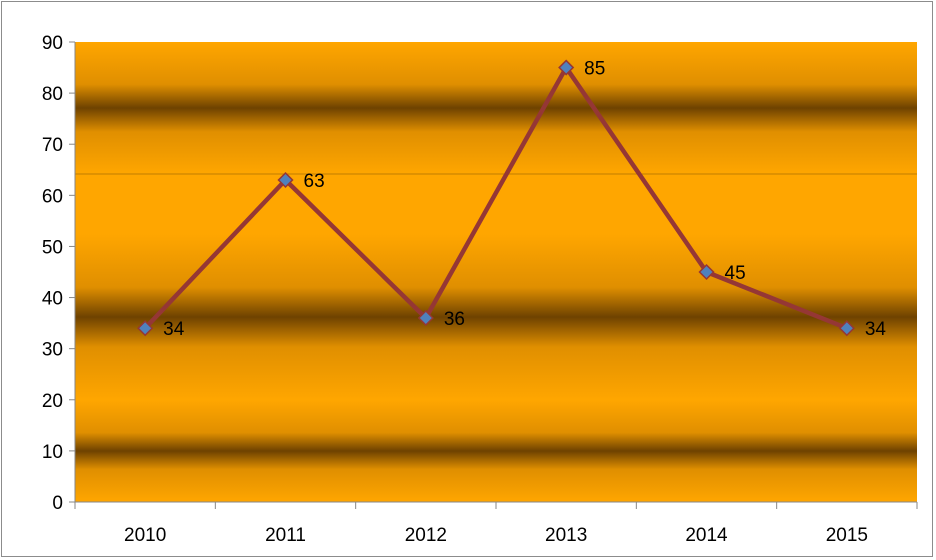 The image size is (936, 560). Describe the element at coordinates (52, 247) in the screenshot. I see `y-tick-label: 50` at that location.